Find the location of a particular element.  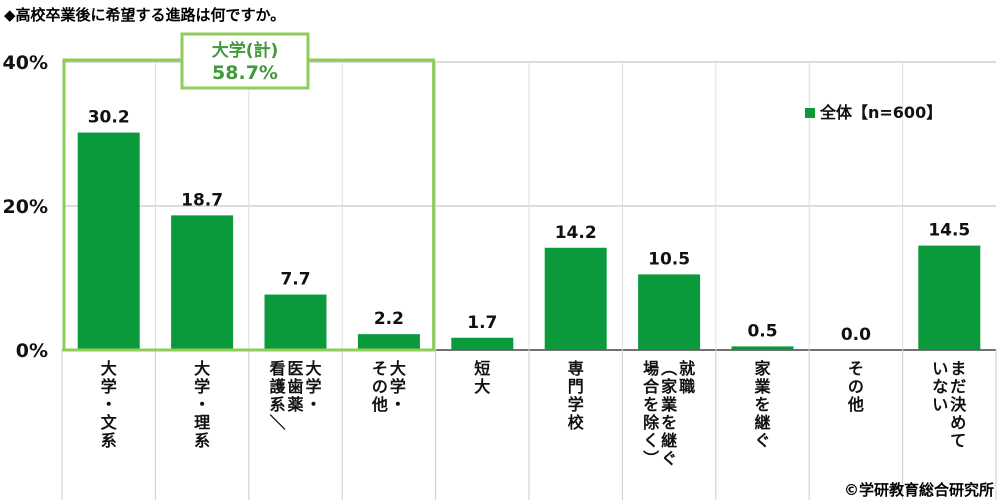

category-char: 職 is located at coordinates (687, 386).